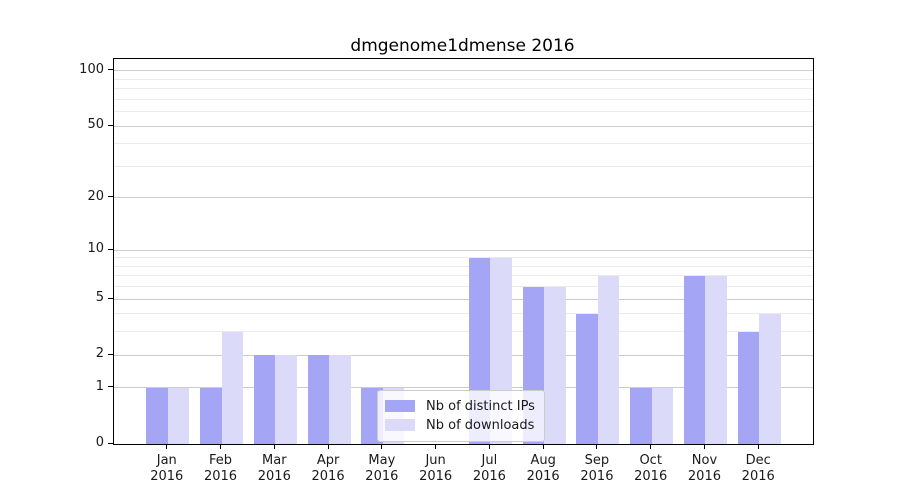 This screenshot has width=900, height=500. I want to click on y-tick-label-0: 0, so click(99, 442).